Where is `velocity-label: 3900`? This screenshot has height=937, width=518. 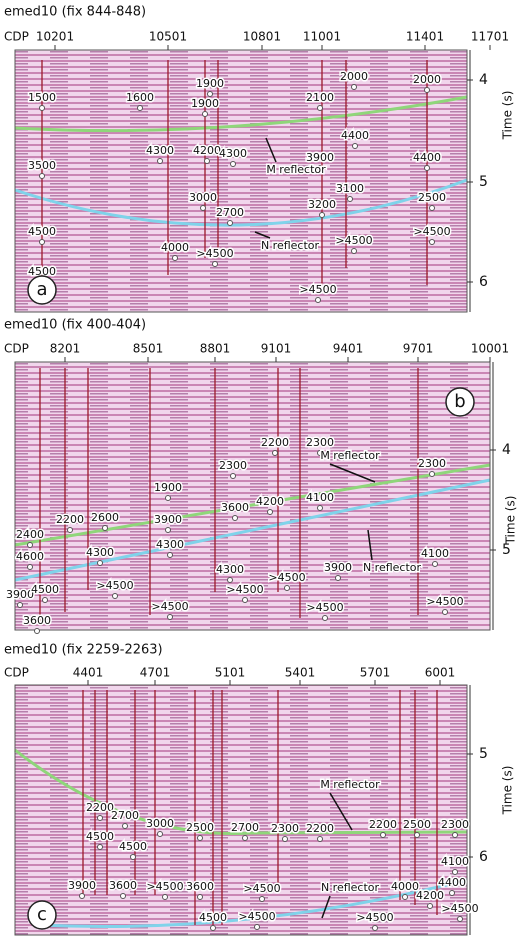 velocity-label: 3900 is located at coordinates (338, 567).